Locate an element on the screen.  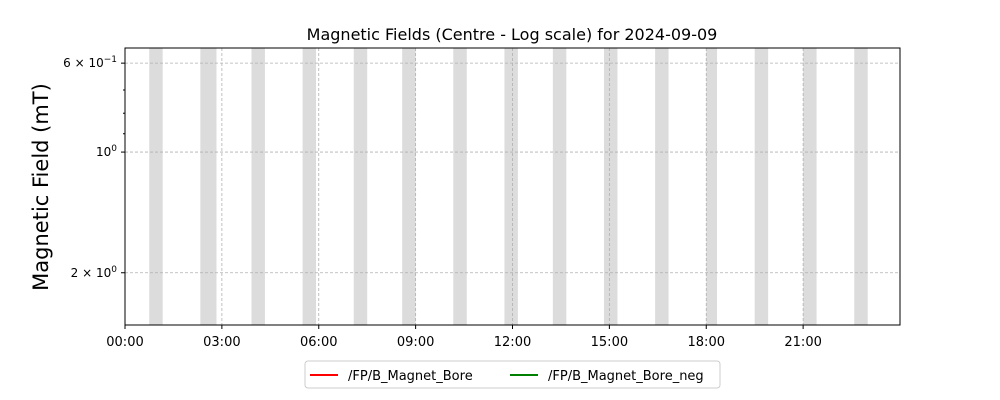
legend-label: /FP/B_Magnet_Bore_neg is located at coordinates (626, 376).